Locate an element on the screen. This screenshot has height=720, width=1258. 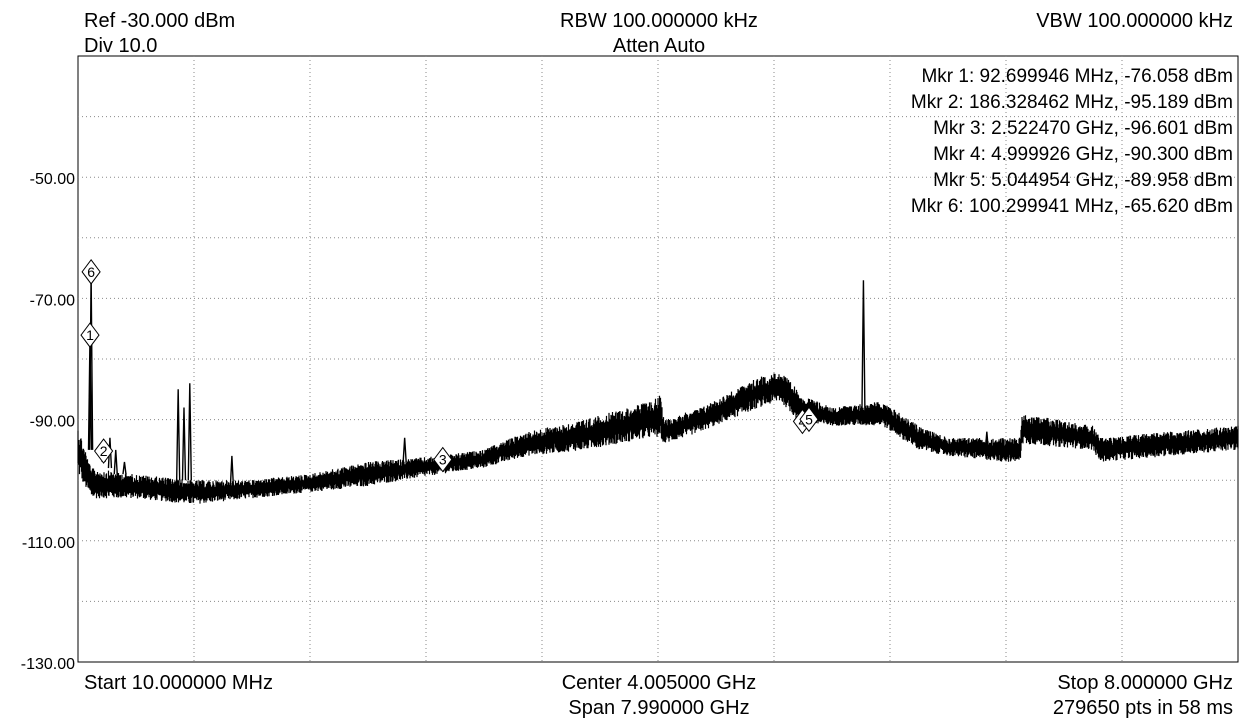
y-tick-label: -130.00 is located at coordinates (48, 664).